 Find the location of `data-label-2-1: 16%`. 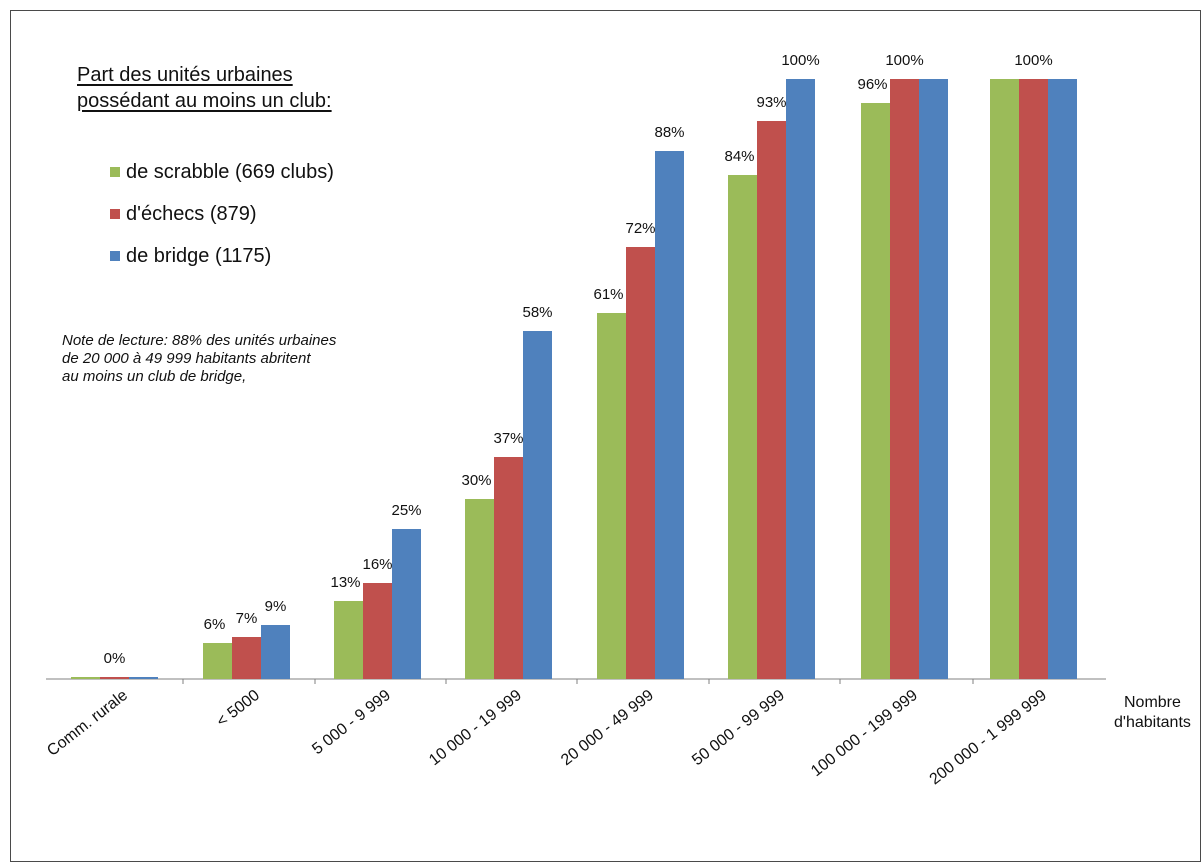

data-label-2-1: 16% is located at coordinates (377, 564).